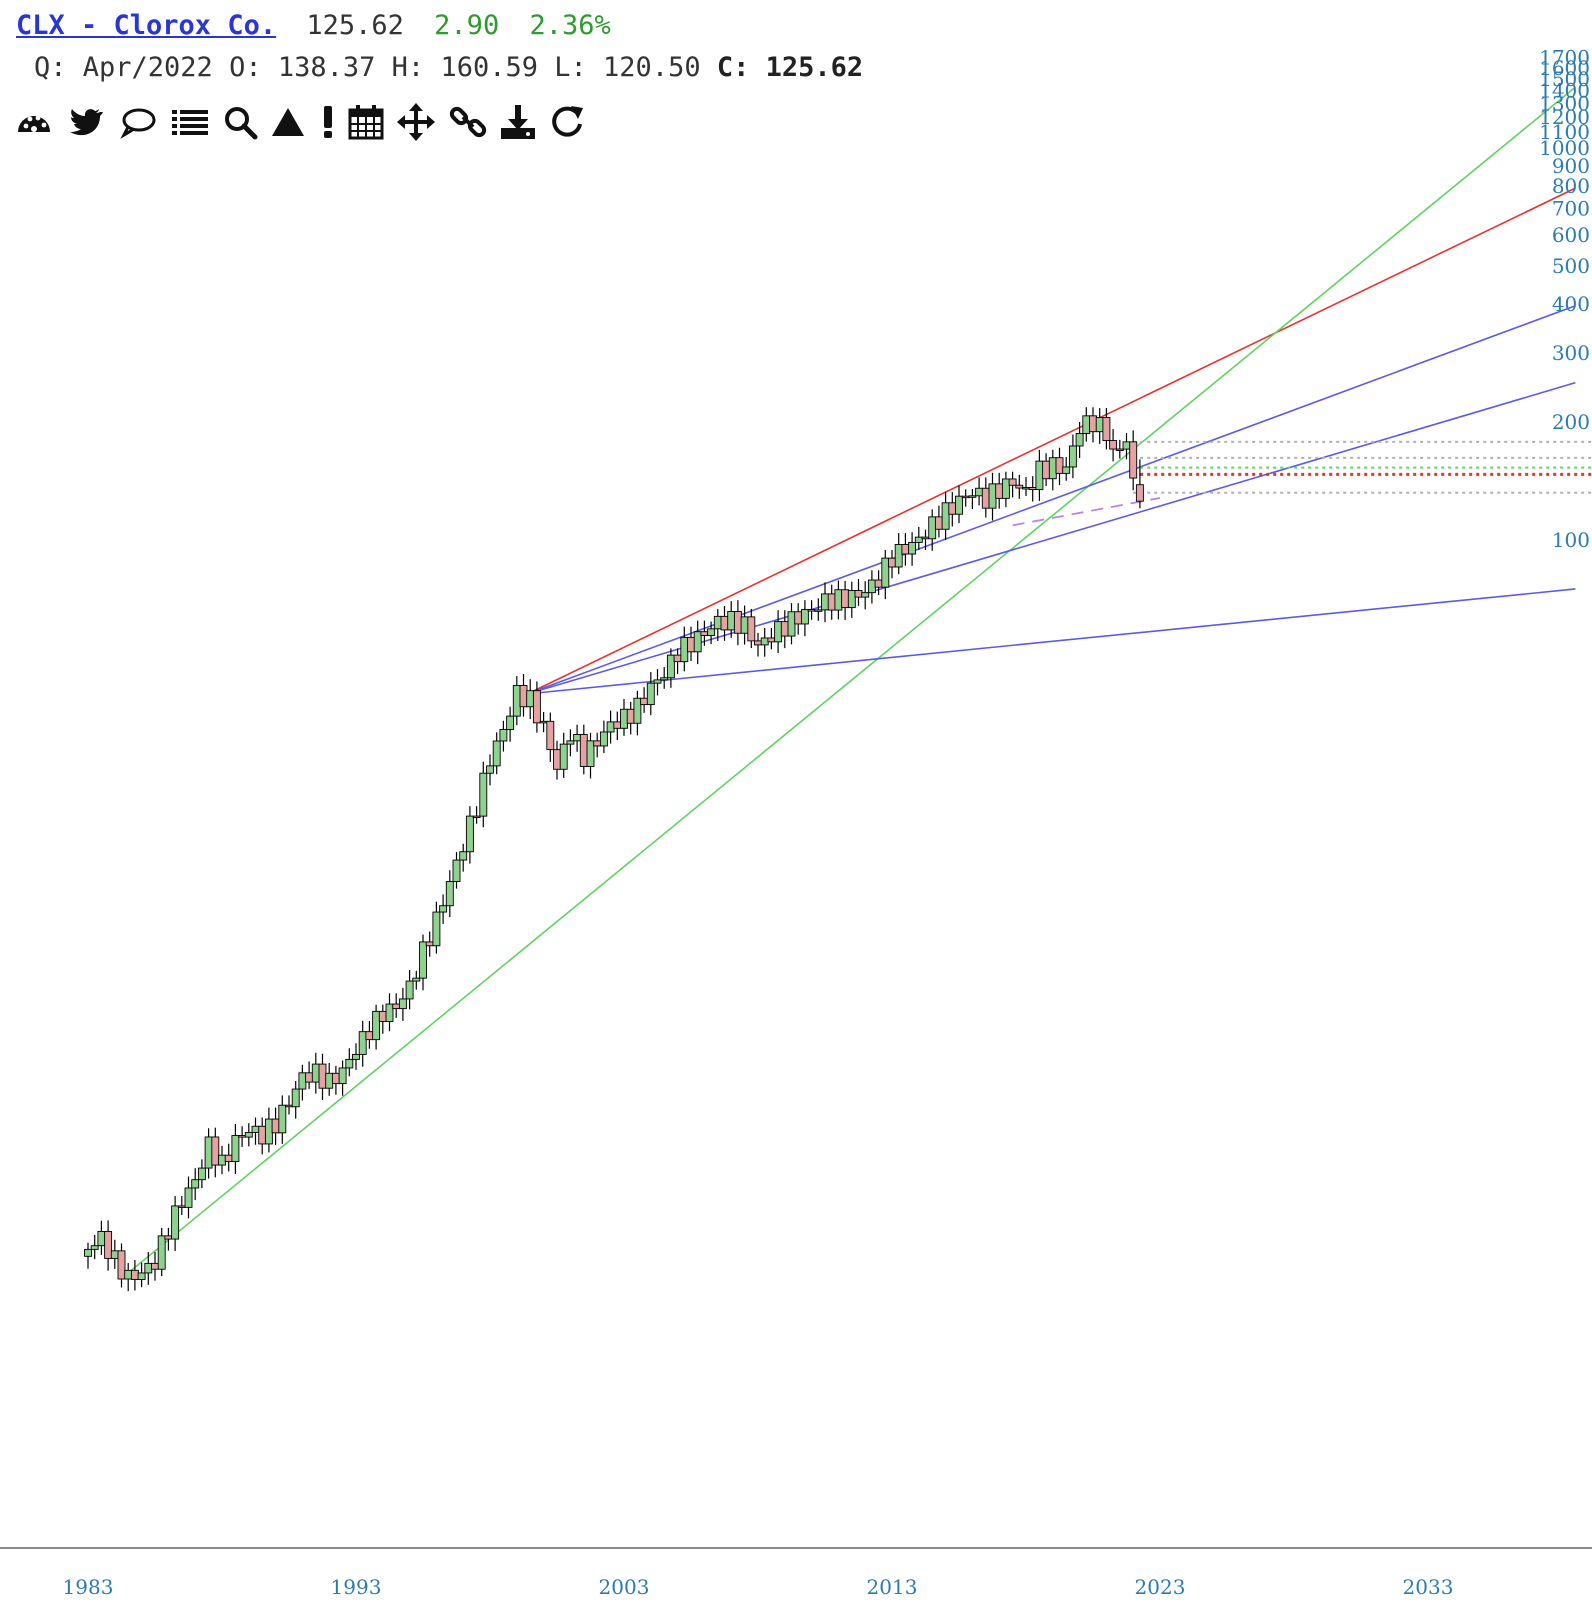 The width and height of the screenshot is (1592, 1614). I want to click on calendar-icon, so click(366, 122).